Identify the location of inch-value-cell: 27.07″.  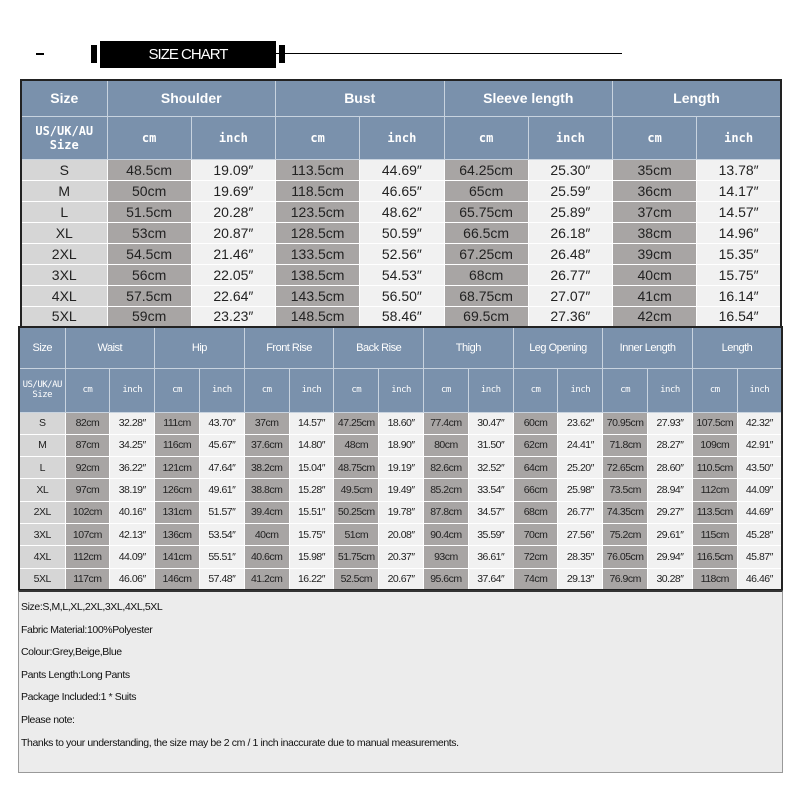
(570, 295).